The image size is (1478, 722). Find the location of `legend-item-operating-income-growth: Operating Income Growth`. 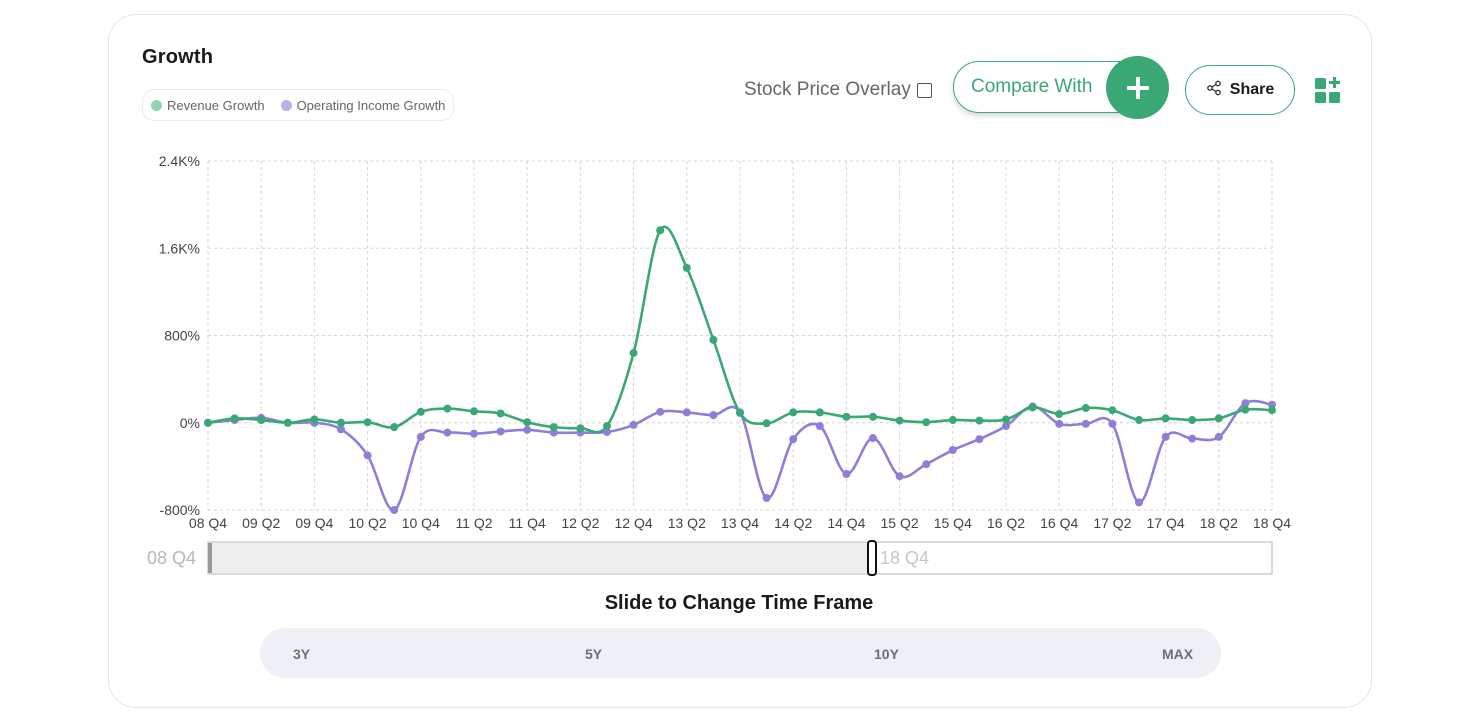

legend-item-operating-income-growth: Operating Income Growth is located at coordinates (363, 105).